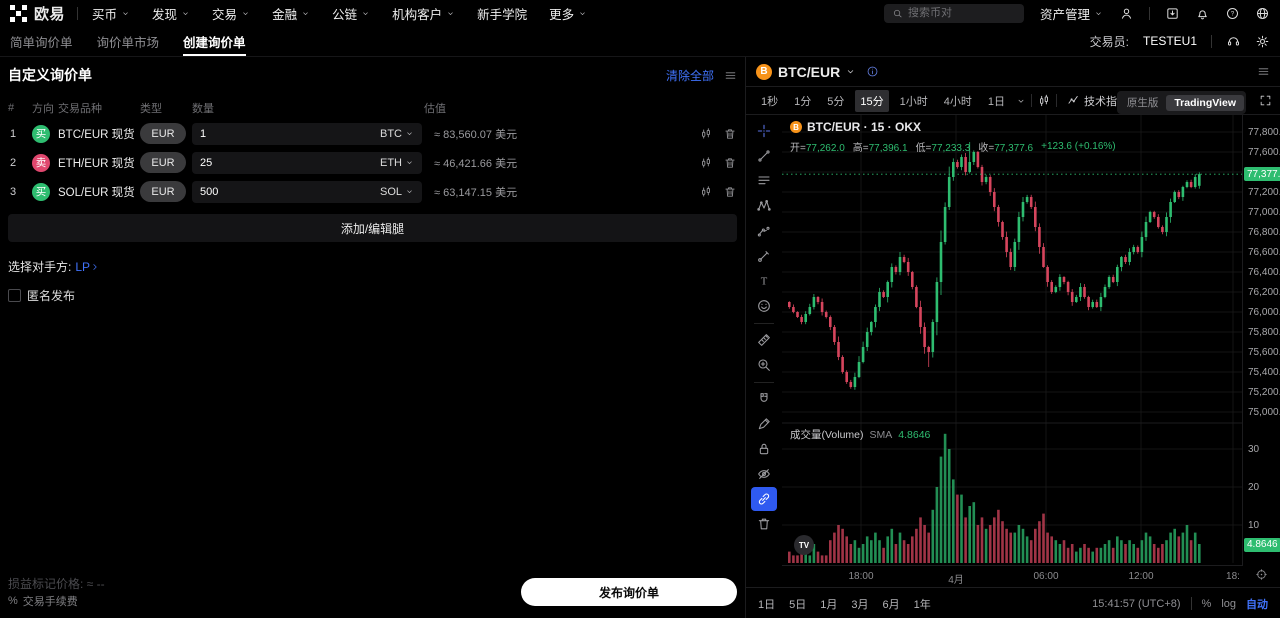 The width and height of the screenshot is (1280, 618). Describe the element at coordinates (87, 267) in the screenshot. I see `counterparty-link: LP` at that location.